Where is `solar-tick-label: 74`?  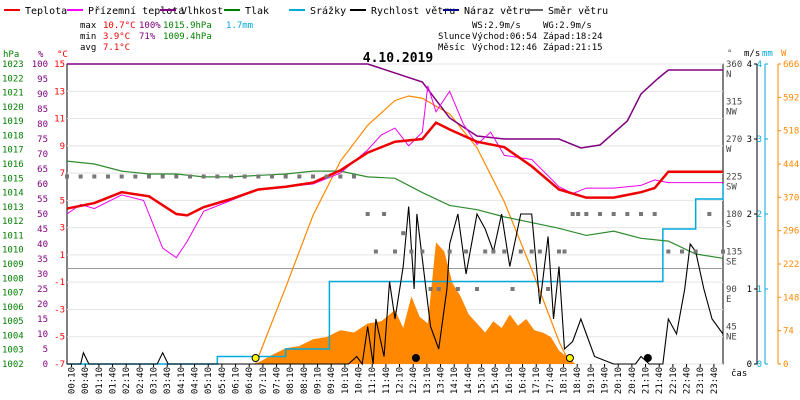
solar-tick-label: 74 is located at coordinates (788, 332).